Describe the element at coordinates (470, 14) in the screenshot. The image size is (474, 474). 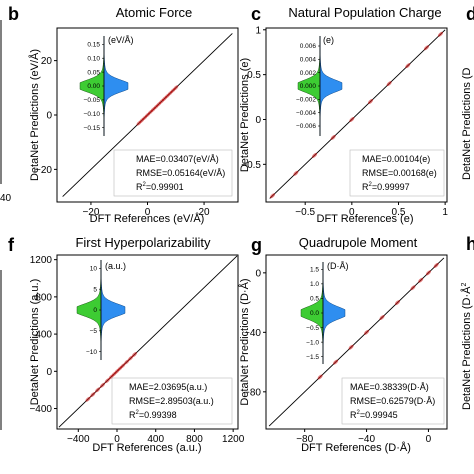
I see `panel-letter-d: d` at that location.